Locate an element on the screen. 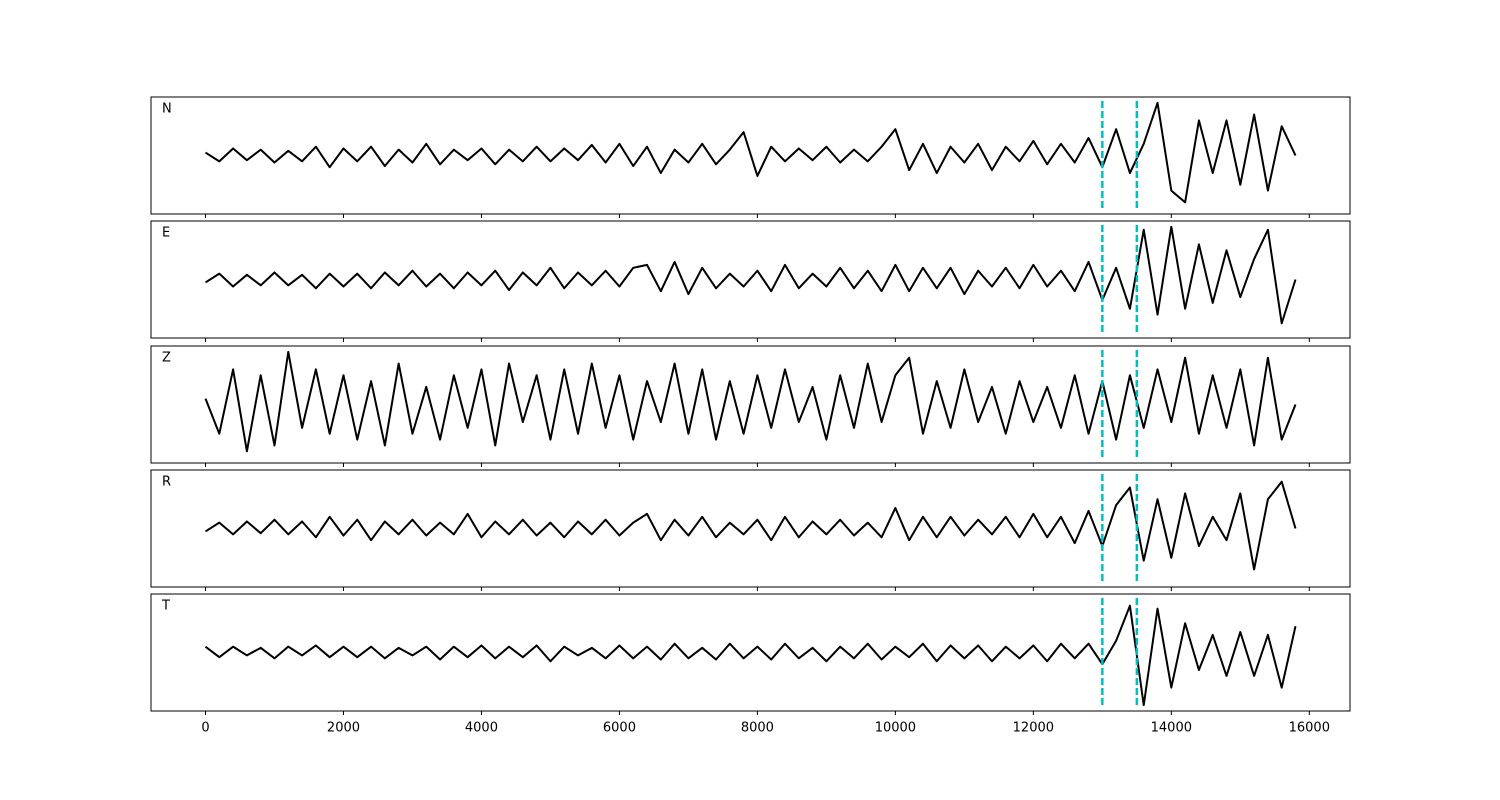 The image size is (1500, 800). x-tick-label: 8000 is located at coordinates (757, 728).